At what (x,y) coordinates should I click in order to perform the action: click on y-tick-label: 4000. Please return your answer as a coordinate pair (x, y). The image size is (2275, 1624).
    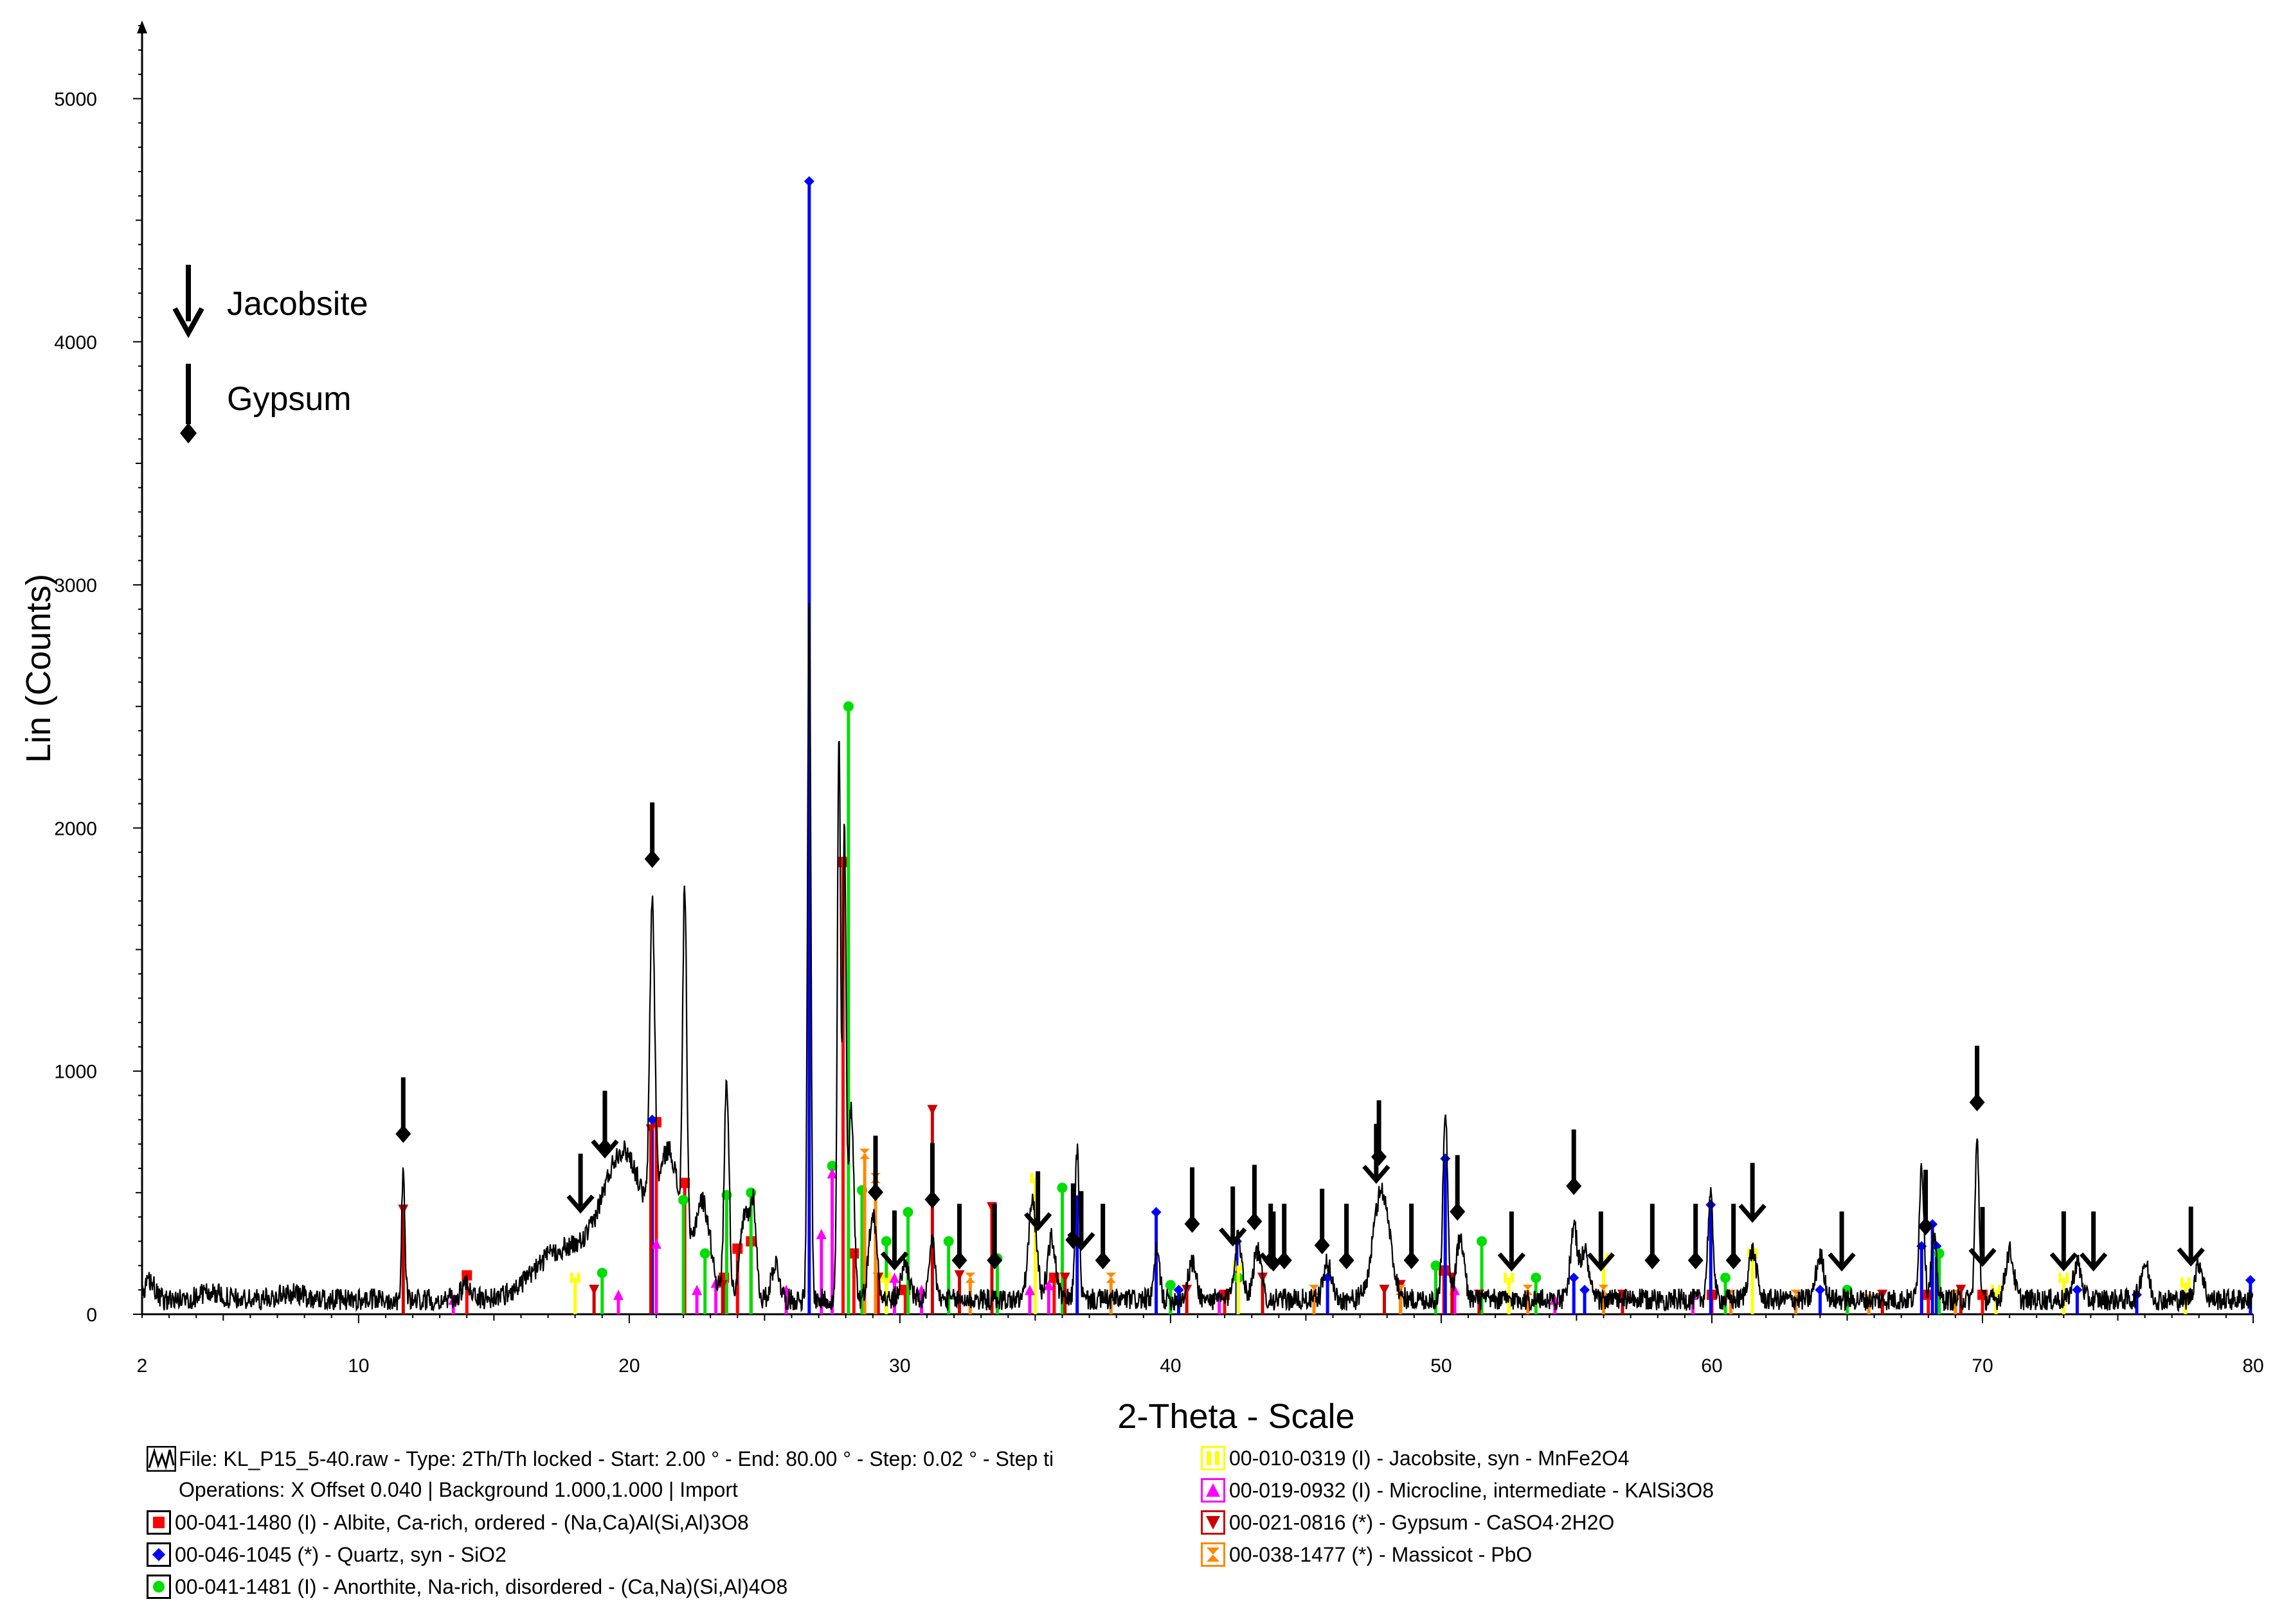
    Looking at the image, I should click on (75, 342).